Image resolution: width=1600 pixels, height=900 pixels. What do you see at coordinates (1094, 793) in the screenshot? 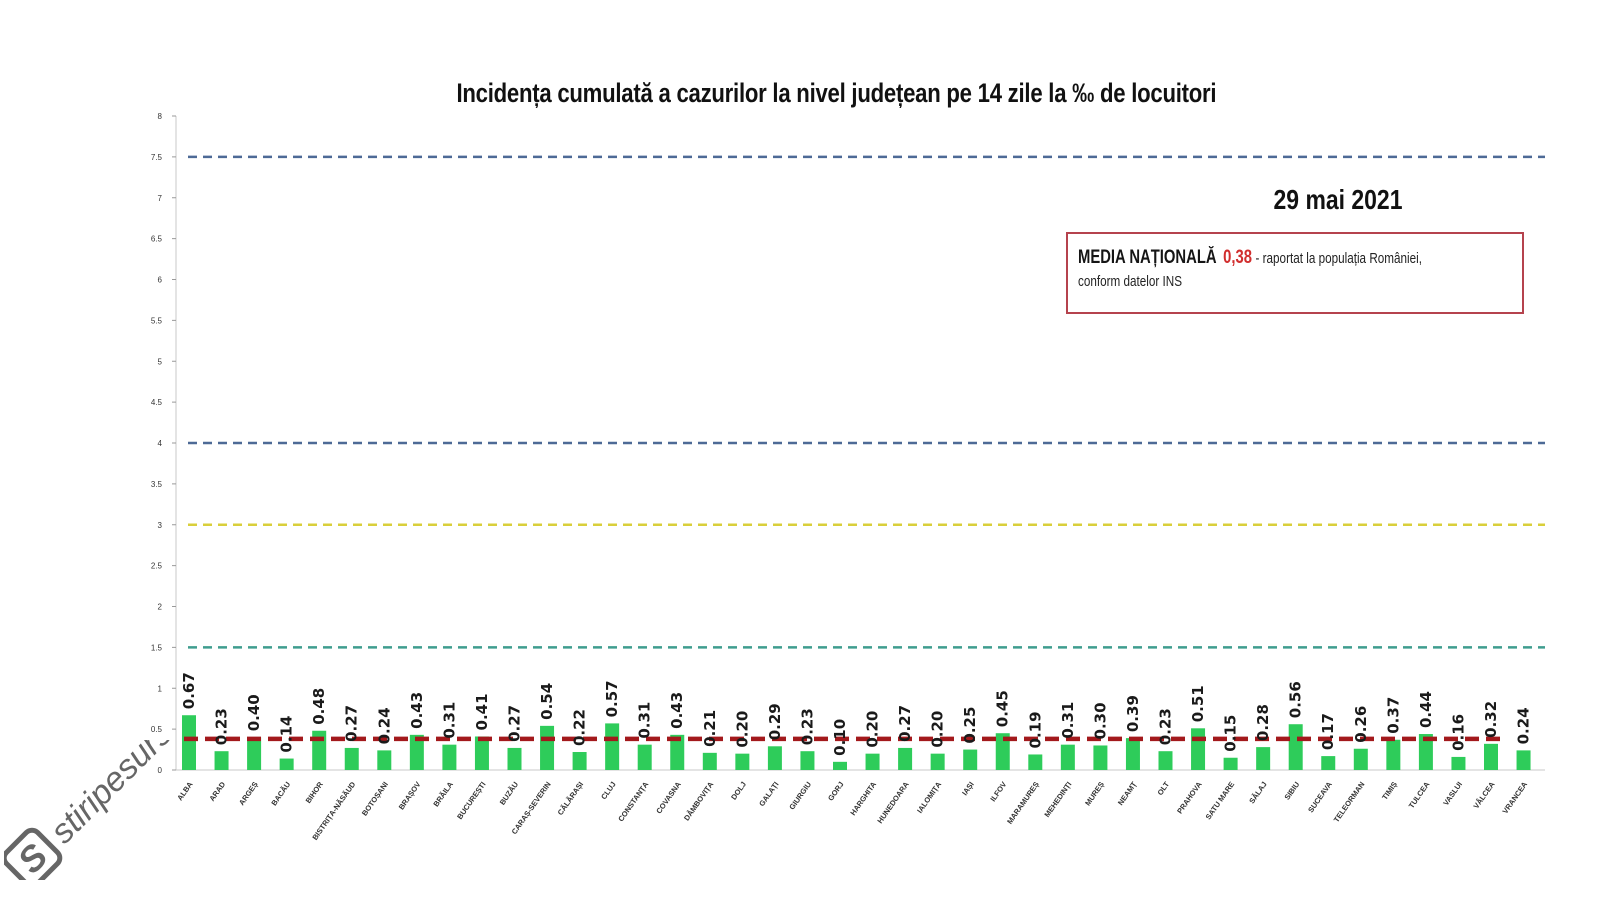
I see `x-category-label: MUREȘ` at bounding box center [1094, 793].